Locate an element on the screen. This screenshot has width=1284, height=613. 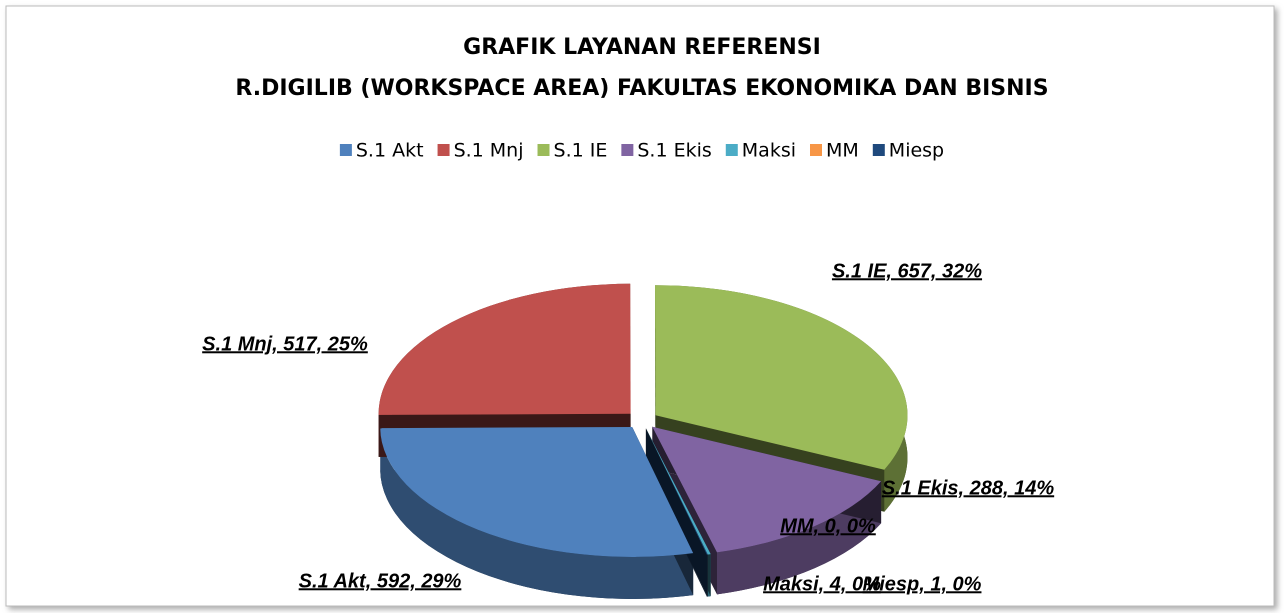
data-label: S.1 Akt, 592, 29% is located at coordinates (380, 581).